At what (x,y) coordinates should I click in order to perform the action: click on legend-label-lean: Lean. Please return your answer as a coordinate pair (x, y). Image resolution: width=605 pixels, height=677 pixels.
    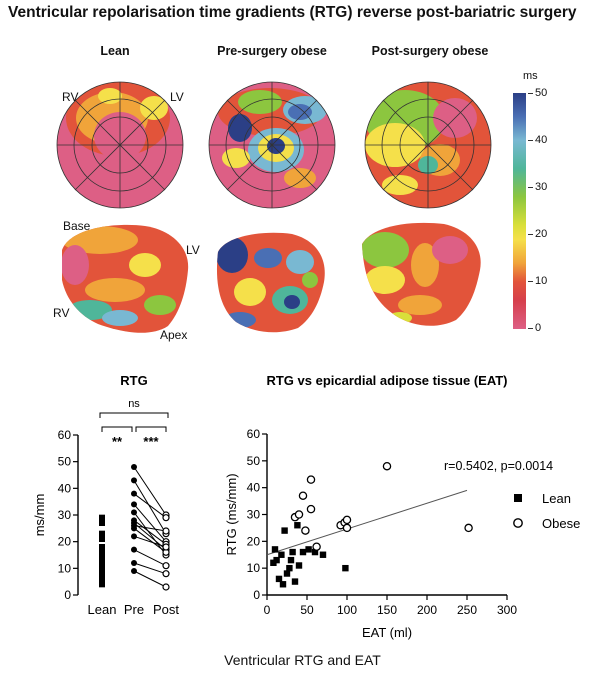
    Looking at the image, I should click on (556, 498).